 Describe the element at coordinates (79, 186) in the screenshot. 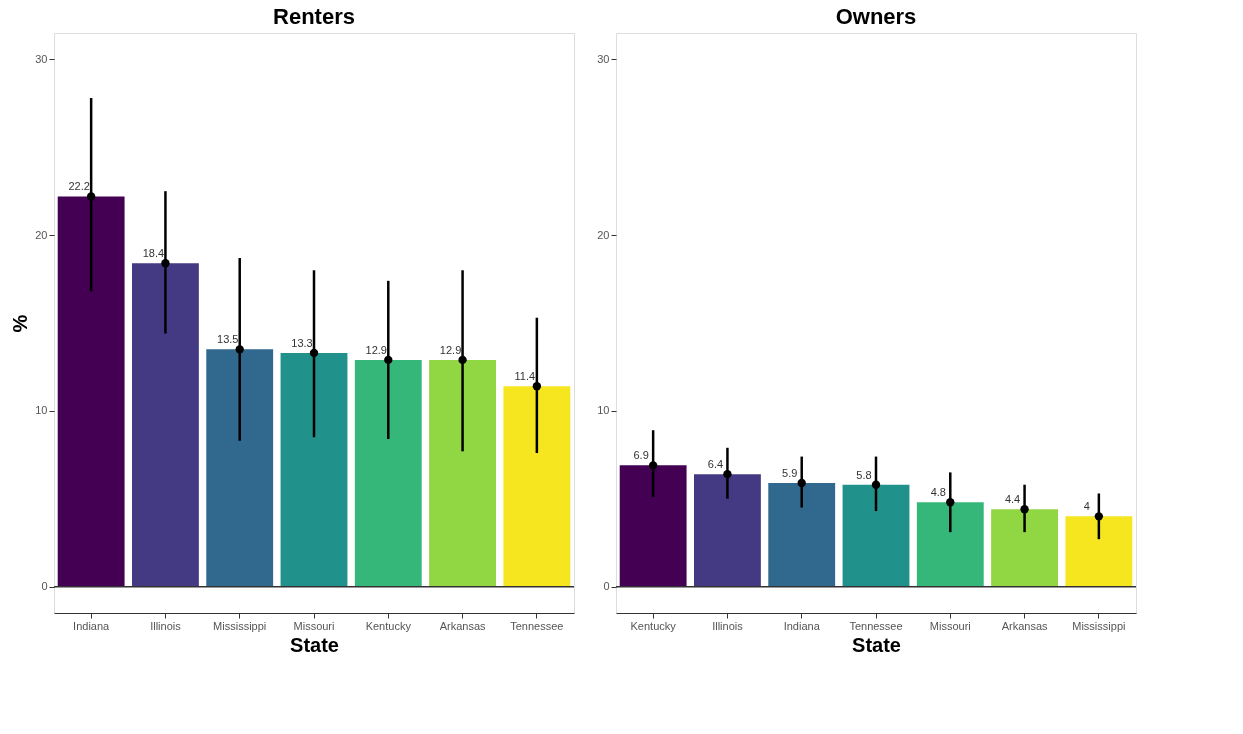

I see `data-label: 22.2` at that location.